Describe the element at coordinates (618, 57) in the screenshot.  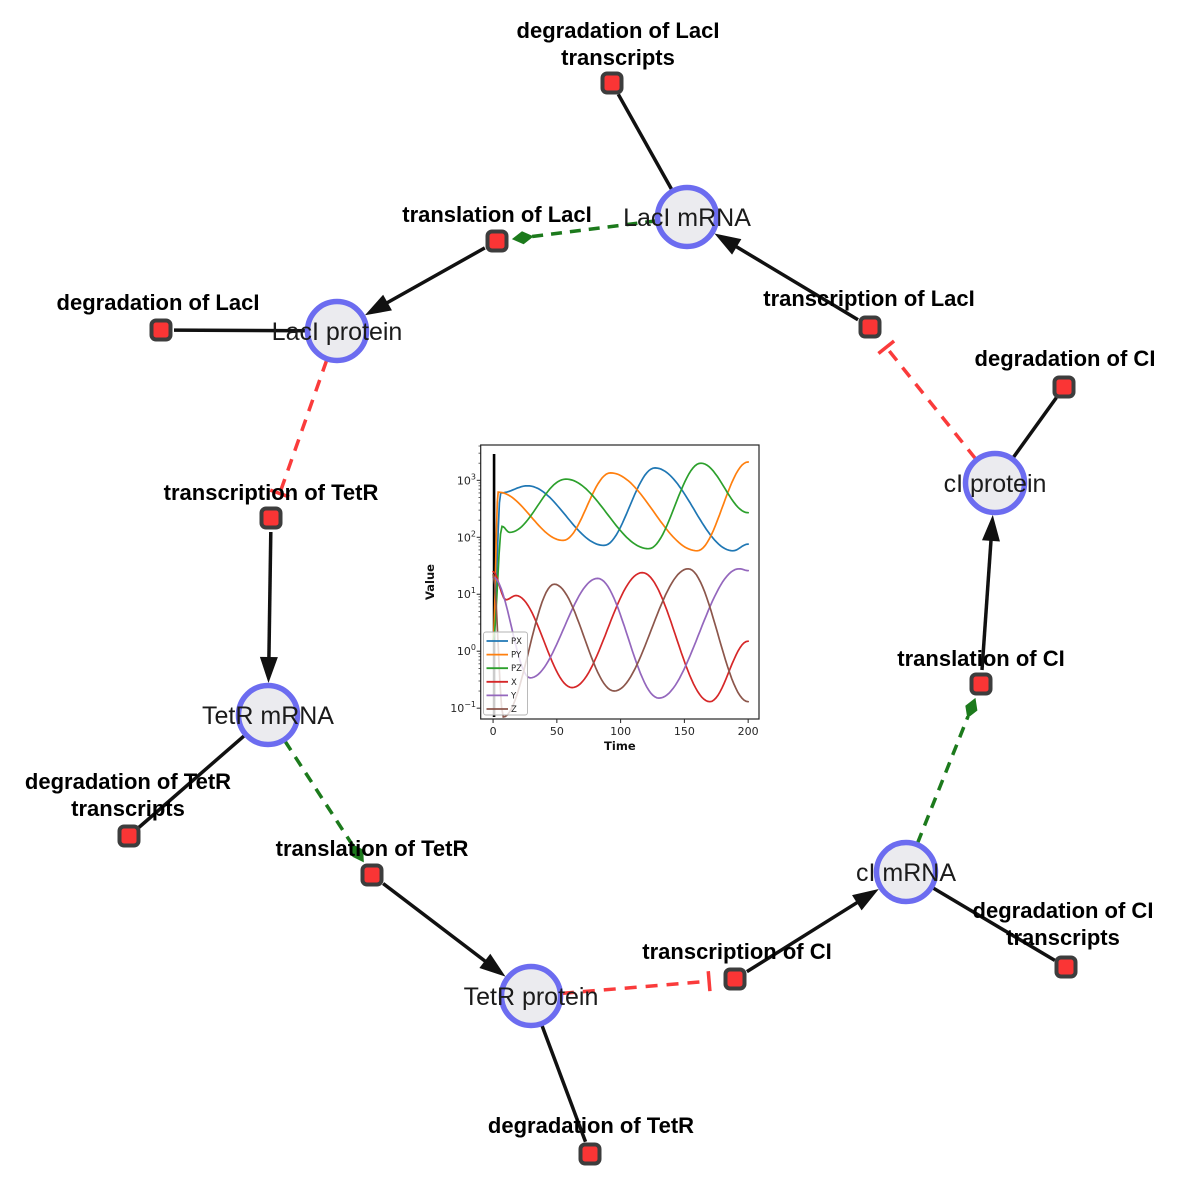
I see `reaction-label-deg-laci-transcripts-line1: transcripts` at that location.